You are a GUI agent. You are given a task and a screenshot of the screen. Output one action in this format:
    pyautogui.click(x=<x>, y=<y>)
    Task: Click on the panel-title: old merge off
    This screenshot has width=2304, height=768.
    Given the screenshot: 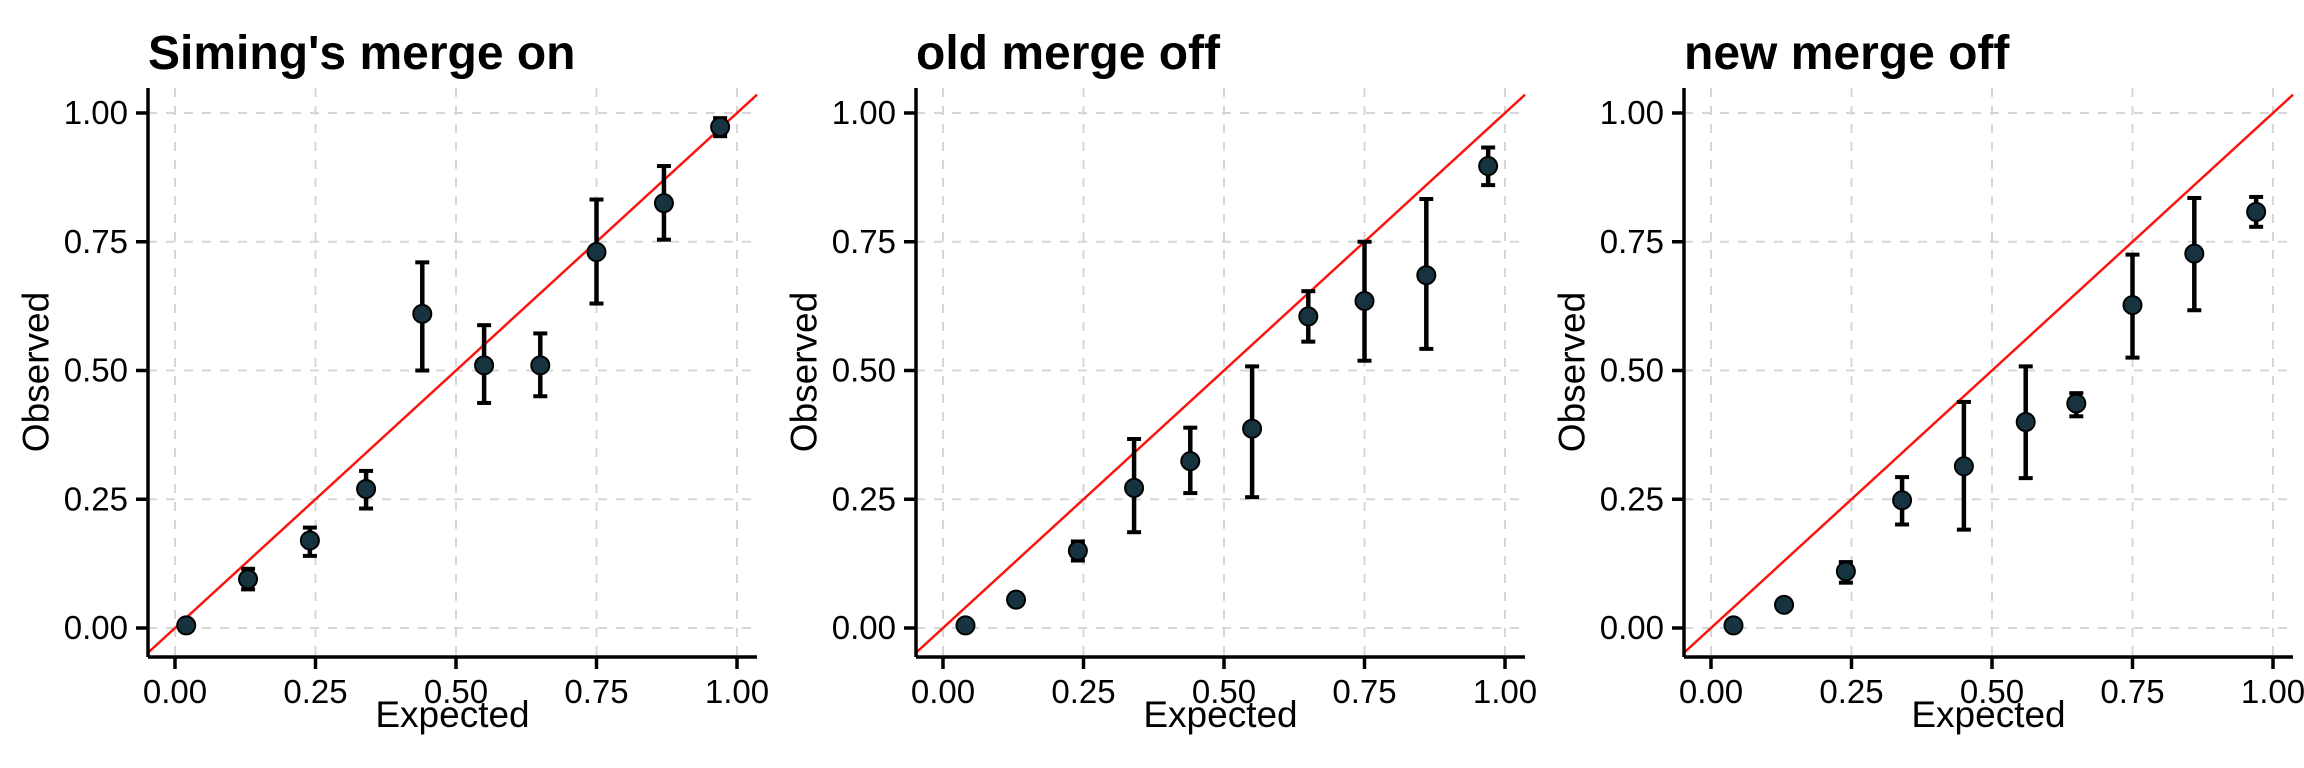 What is the action you would take?
    pyautogui.click(x=1068, y=53)
    